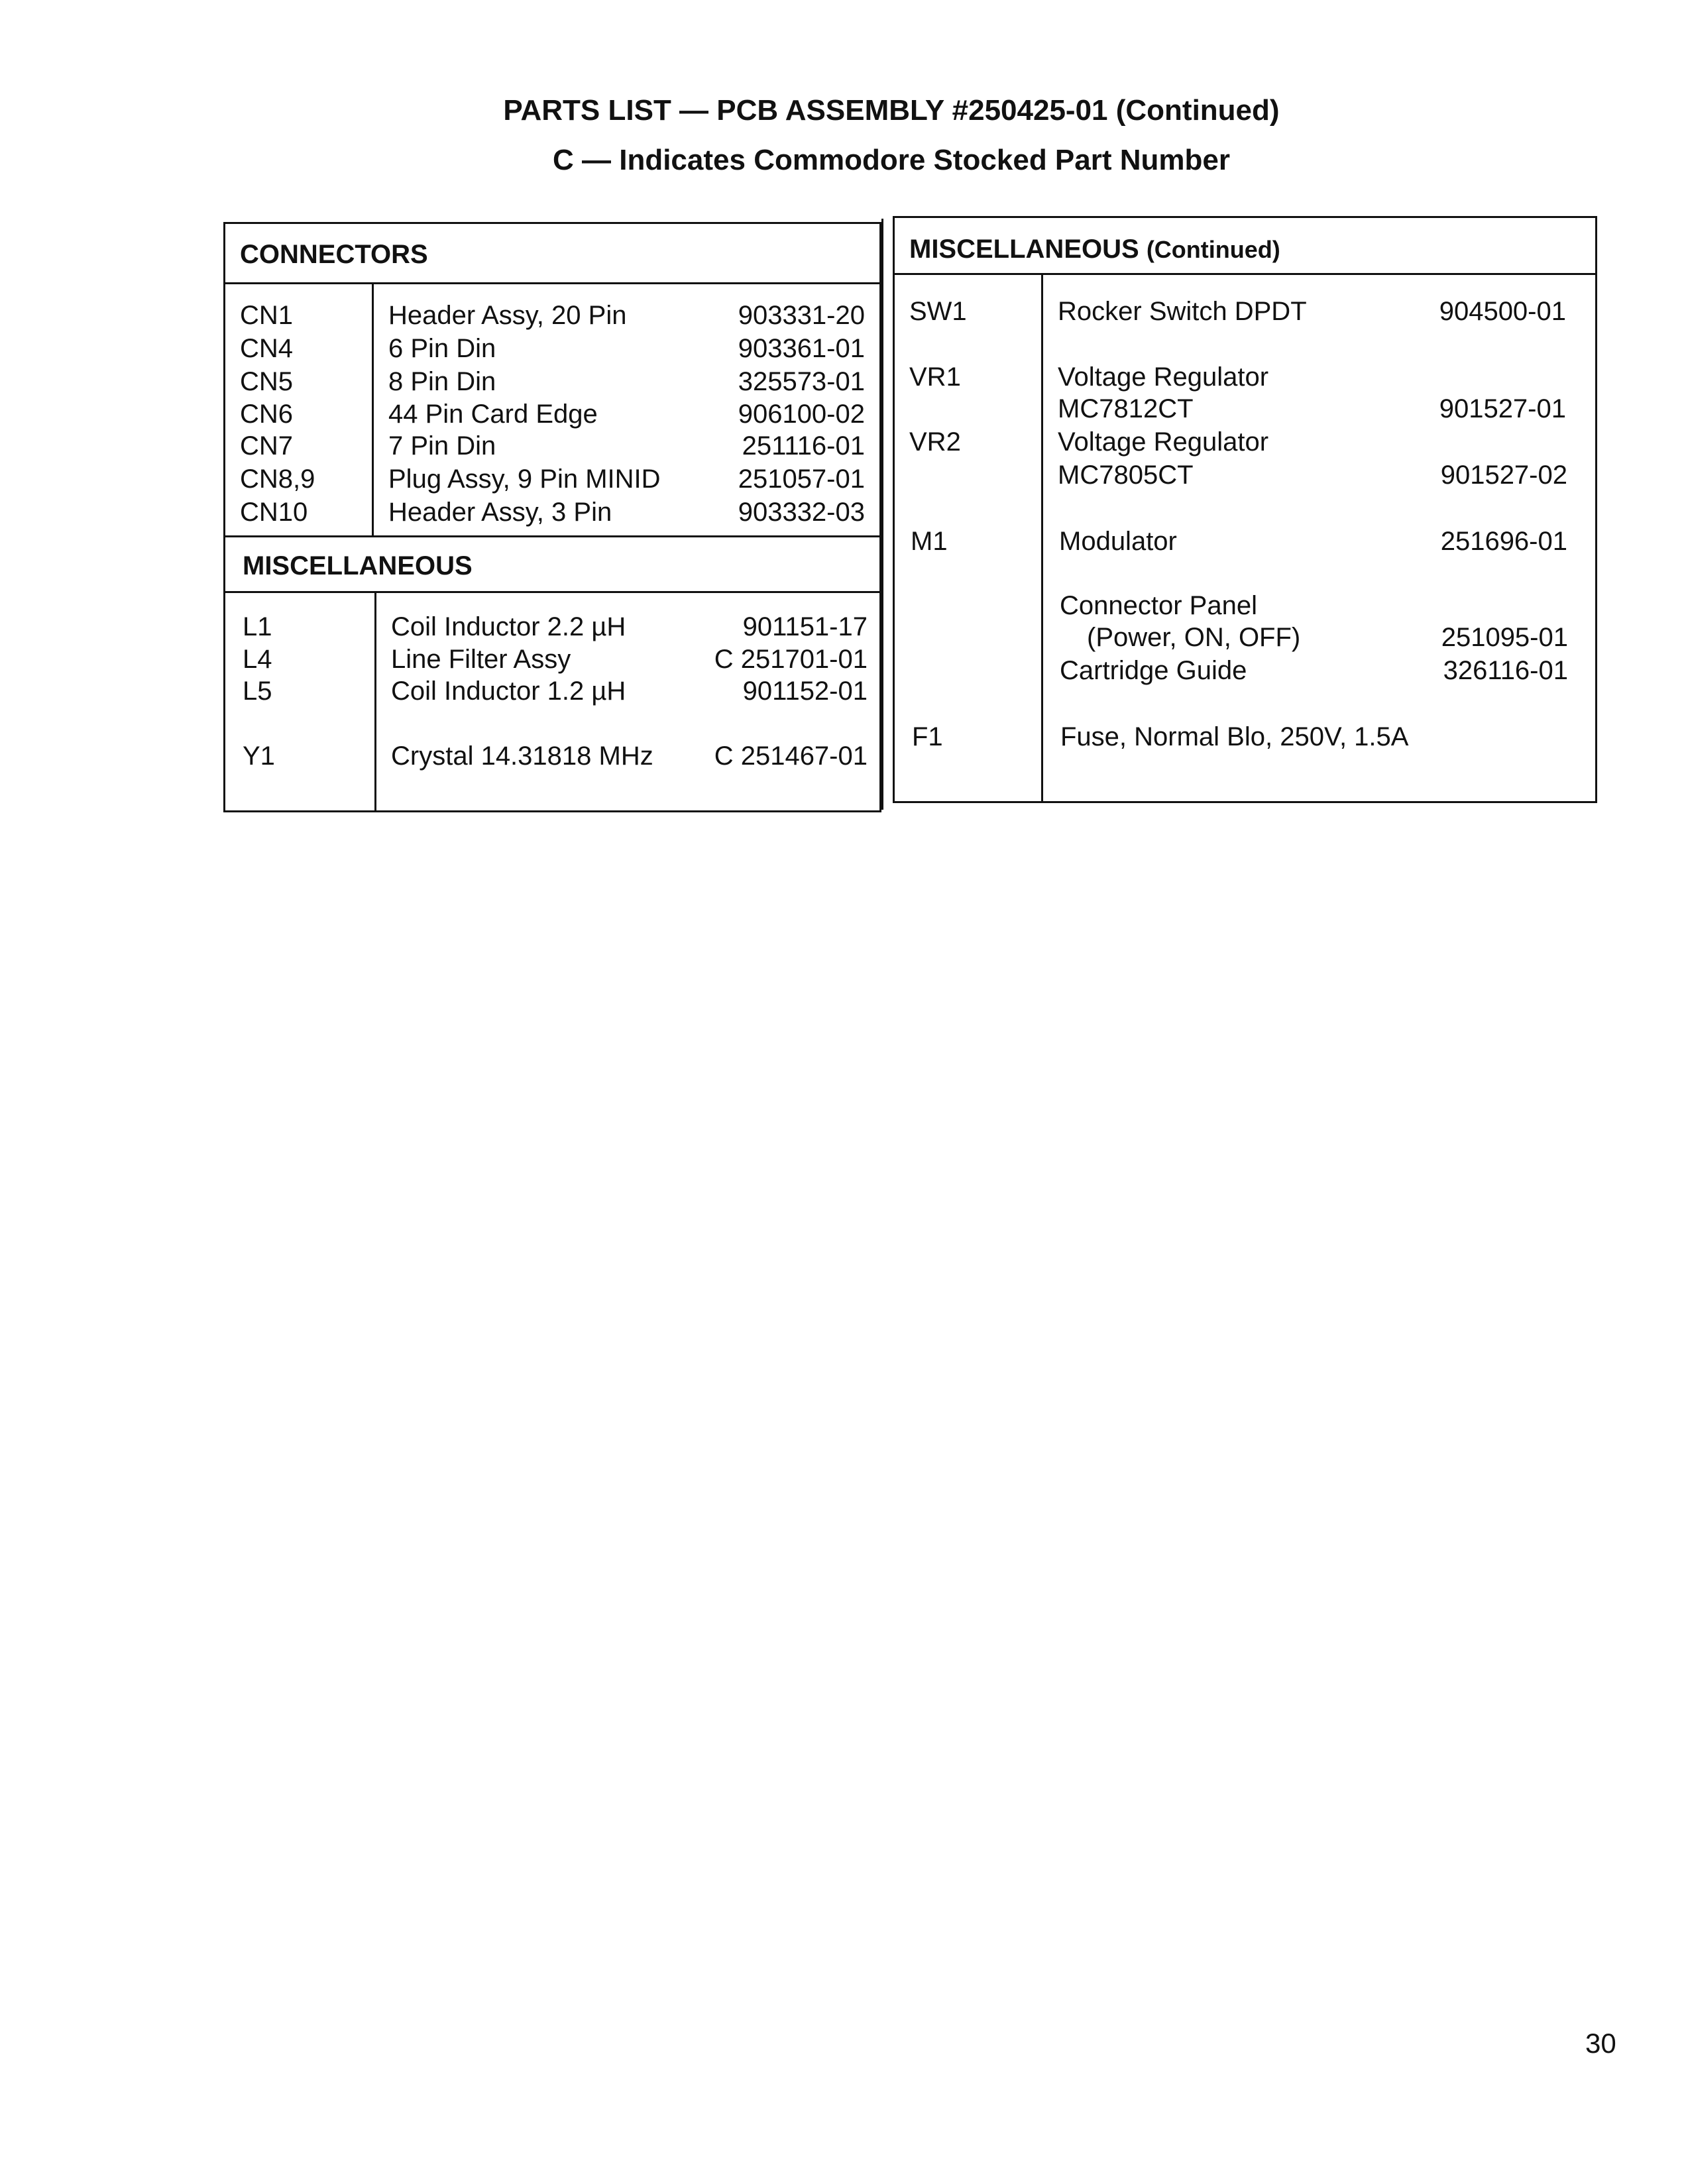  Describe the element at coordinates (1194, 637) in the screenshot. I see `description: (Power, ON, OFF)` at that location.